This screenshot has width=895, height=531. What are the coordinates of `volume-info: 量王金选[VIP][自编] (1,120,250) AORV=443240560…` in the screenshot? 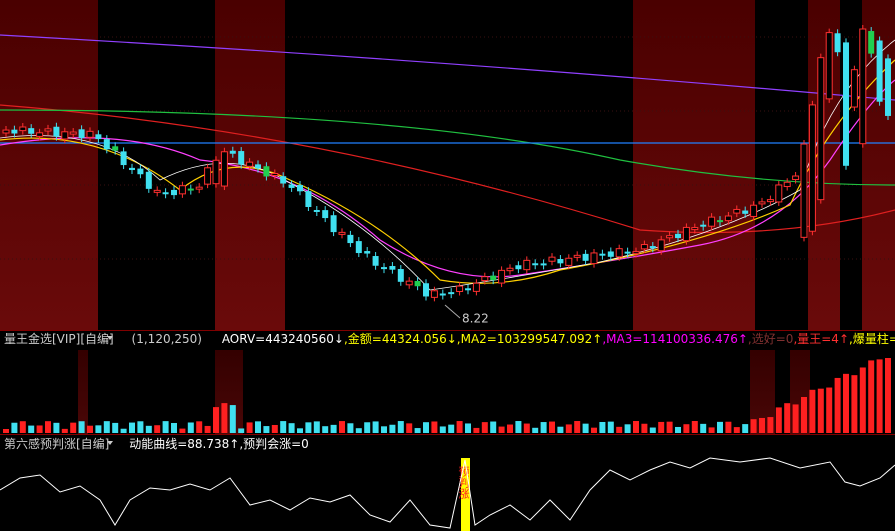 It's located at (449, 338).